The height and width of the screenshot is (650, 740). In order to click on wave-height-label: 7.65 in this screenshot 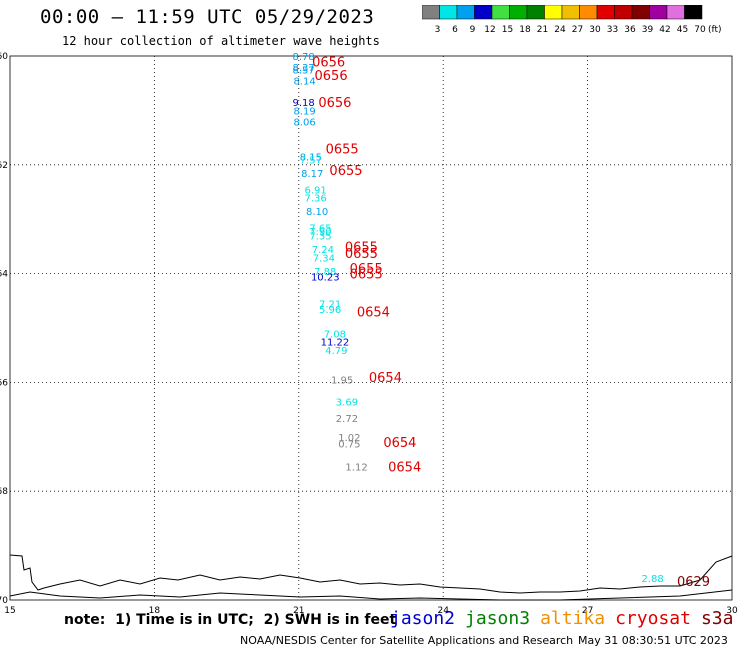, I will do `click(320, 228)`.